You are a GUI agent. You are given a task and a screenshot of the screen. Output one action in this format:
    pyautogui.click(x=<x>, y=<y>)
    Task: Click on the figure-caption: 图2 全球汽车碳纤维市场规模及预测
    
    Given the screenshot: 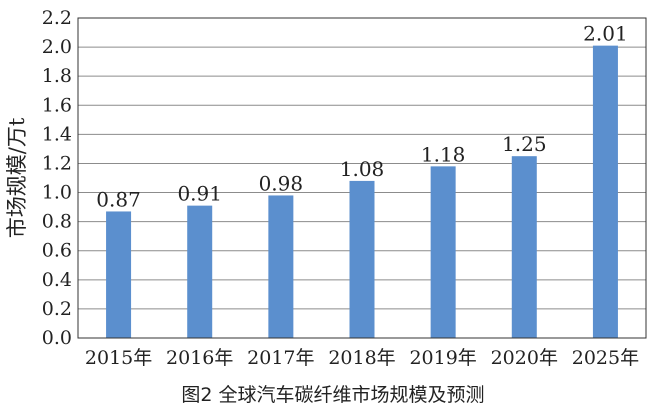 What is the action you would take?
    pyautogui.click(x=333, y=395)
    